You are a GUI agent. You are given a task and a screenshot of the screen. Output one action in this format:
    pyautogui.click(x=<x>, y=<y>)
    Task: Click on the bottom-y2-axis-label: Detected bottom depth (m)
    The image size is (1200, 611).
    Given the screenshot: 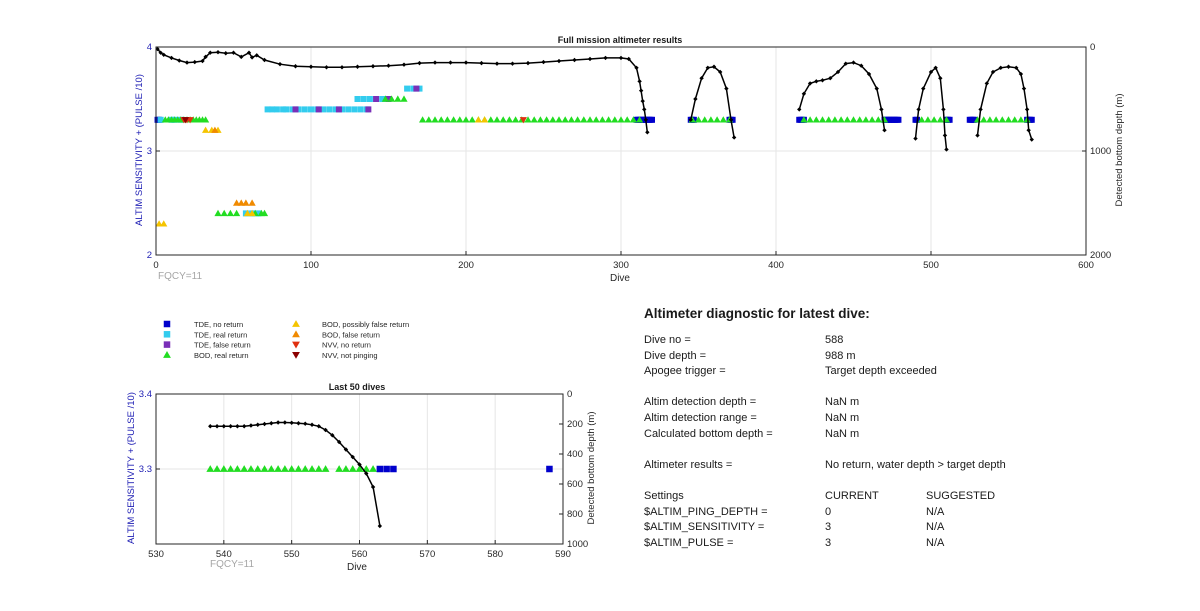 What is the action you would take?
    pyautogui.click(x=591, y=468)
    